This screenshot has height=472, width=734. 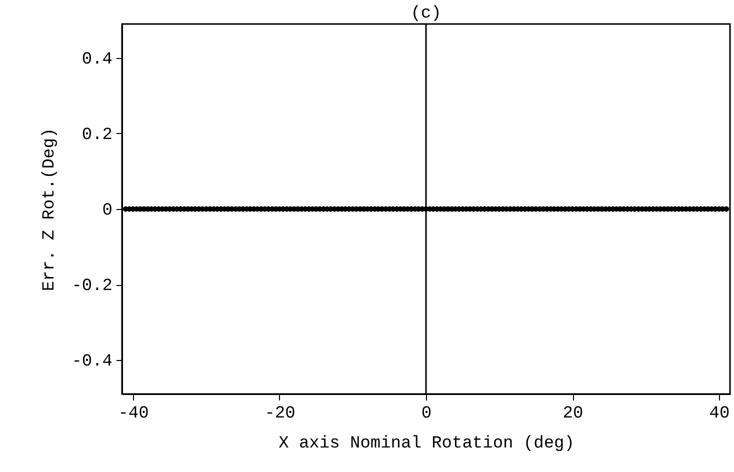 What do you see at coordinates (280, 414) in the screenshot?
I see `x-tick-label: -20` at bounding box center [280, 414].